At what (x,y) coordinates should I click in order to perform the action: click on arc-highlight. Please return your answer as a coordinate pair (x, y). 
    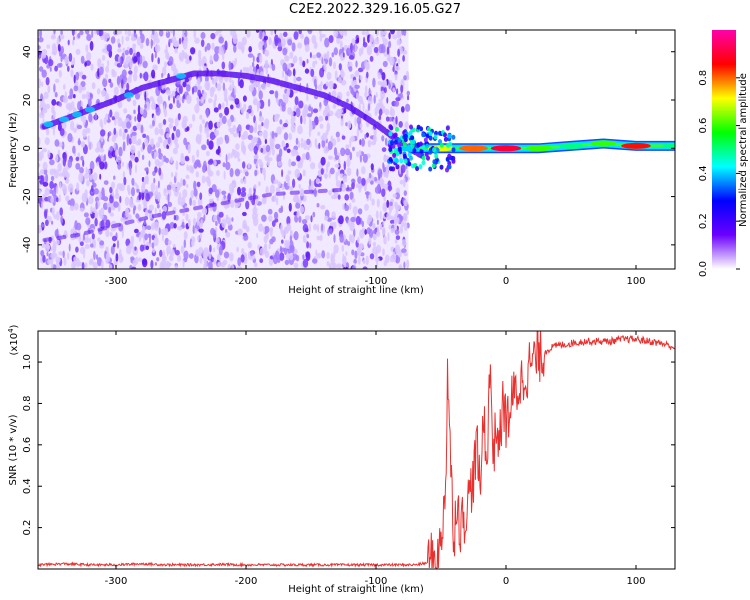
    Looking at the image, I should click on (181, 75).